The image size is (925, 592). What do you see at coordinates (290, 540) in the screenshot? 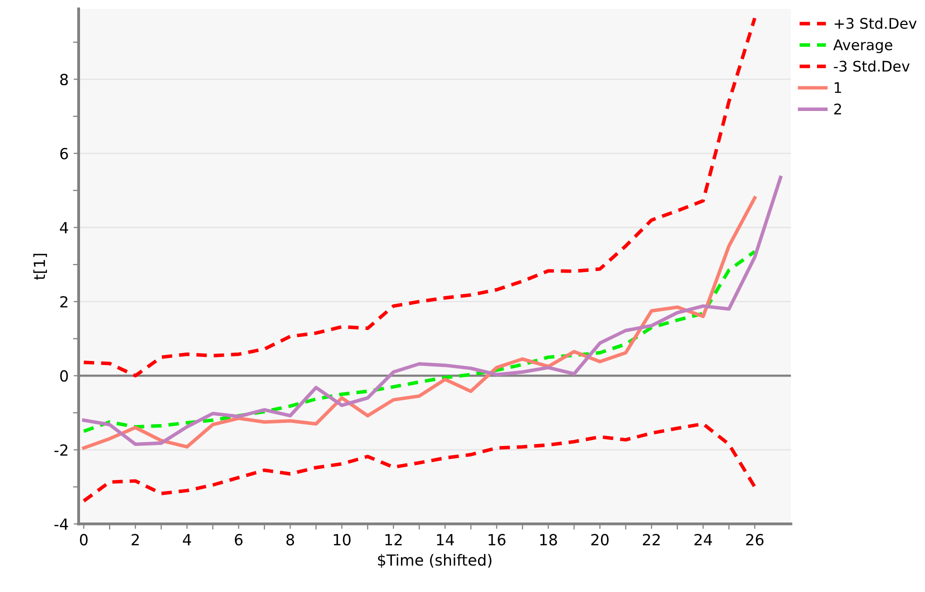
I see `x-tick-label: 8` at bounding box center [290, 540].